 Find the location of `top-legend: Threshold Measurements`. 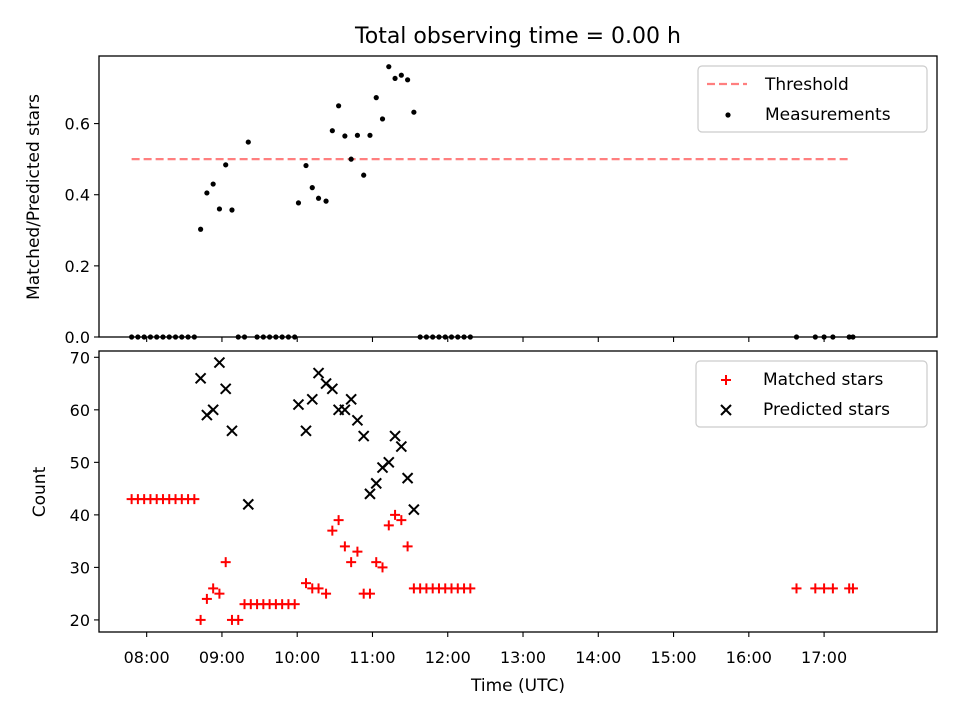

top-legend: Threshold Measurements is located at coordinates (812, 99).